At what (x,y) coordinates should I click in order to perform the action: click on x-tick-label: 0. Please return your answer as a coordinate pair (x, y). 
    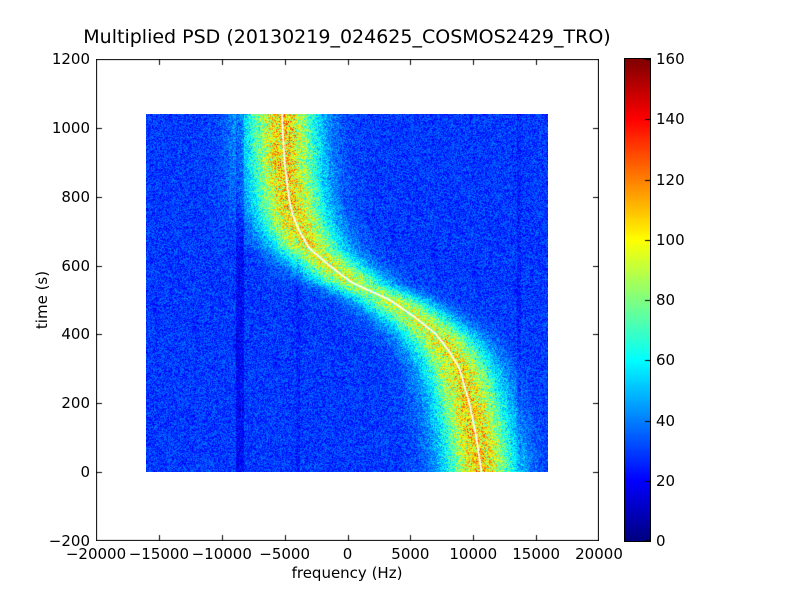
    Looking at the image, I should click on (347, 554).